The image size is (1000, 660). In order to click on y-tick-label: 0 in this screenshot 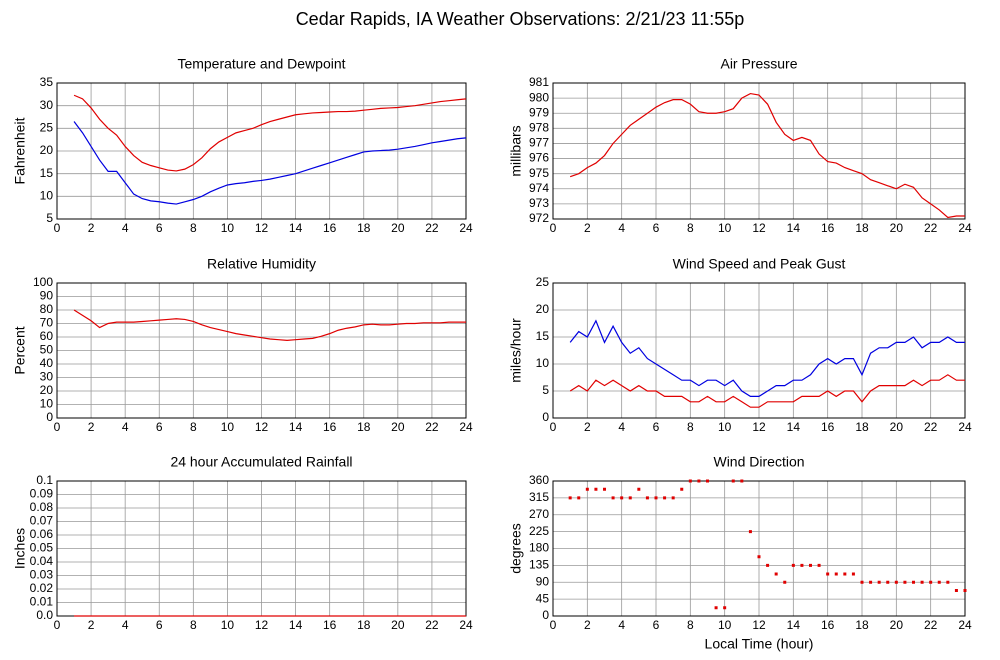, I will do `click(49, 417)`.